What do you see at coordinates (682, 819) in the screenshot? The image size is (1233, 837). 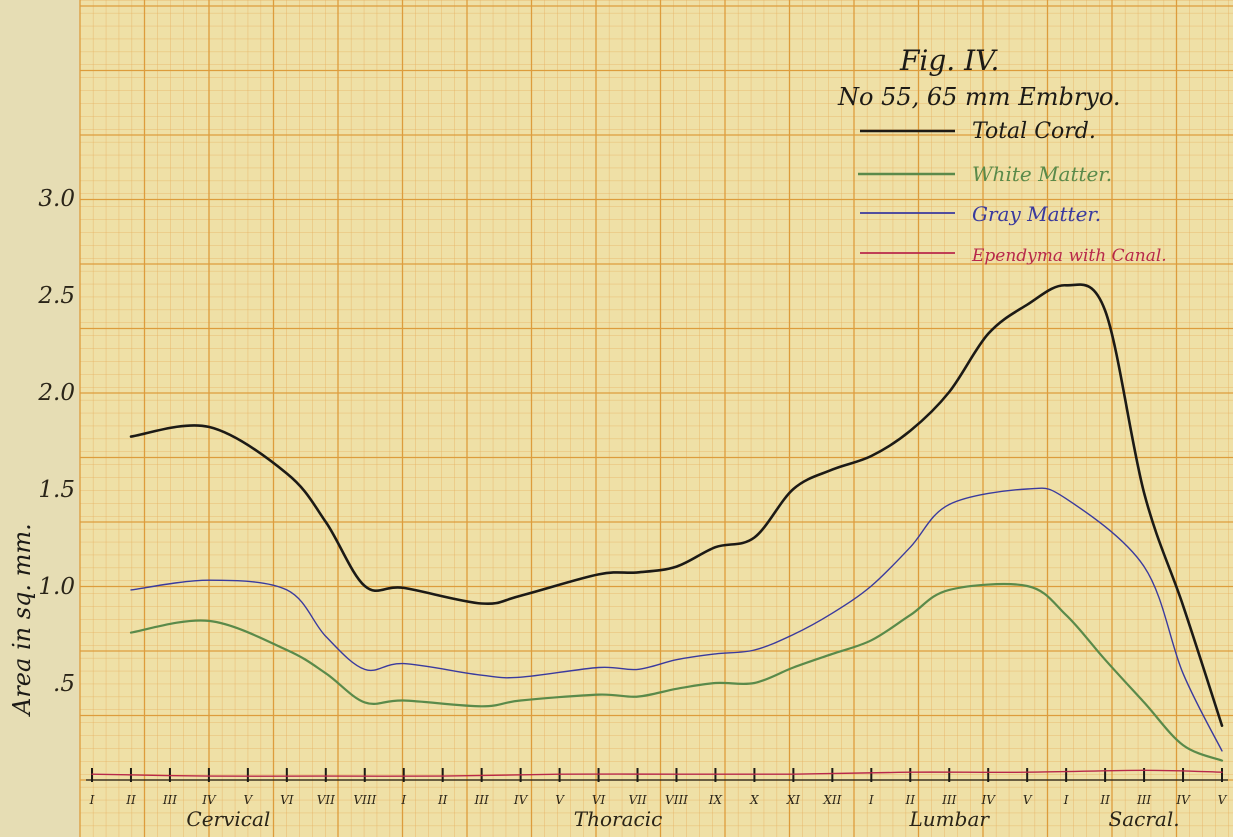 I see `region-labels: Cervical Thoracic Lumbar Sacral.` at bounding box center [682, 819].